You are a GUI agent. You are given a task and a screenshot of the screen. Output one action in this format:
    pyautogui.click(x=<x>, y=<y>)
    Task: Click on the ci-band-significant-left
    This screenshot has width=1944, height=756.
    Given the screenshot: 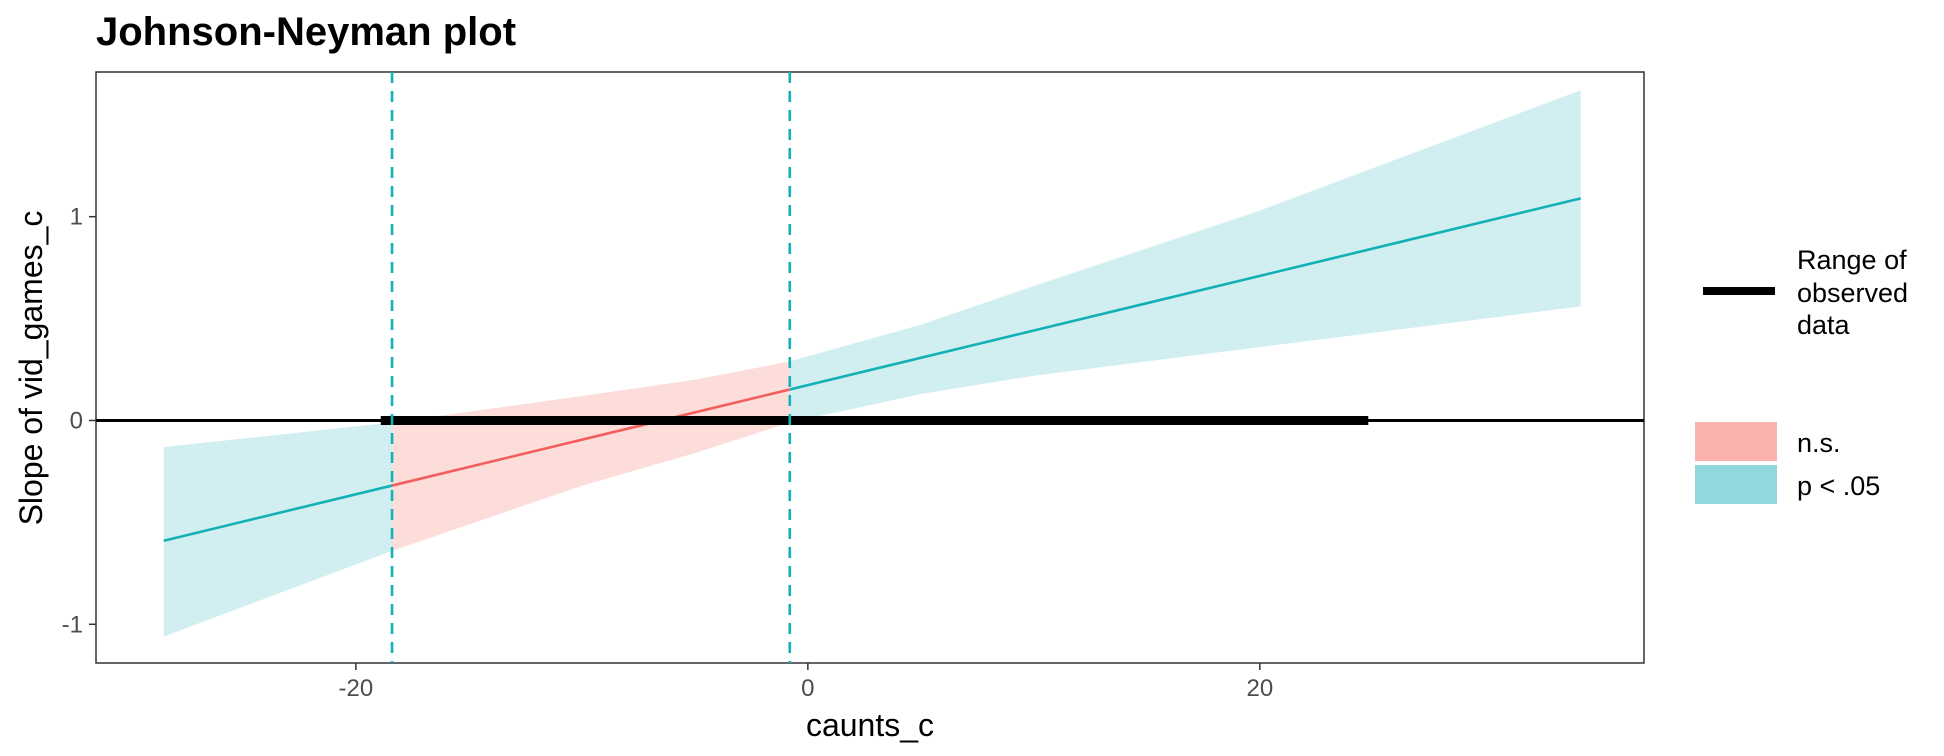 What is the action you would take?
    pyautogui.click(x=277, y=529)
    